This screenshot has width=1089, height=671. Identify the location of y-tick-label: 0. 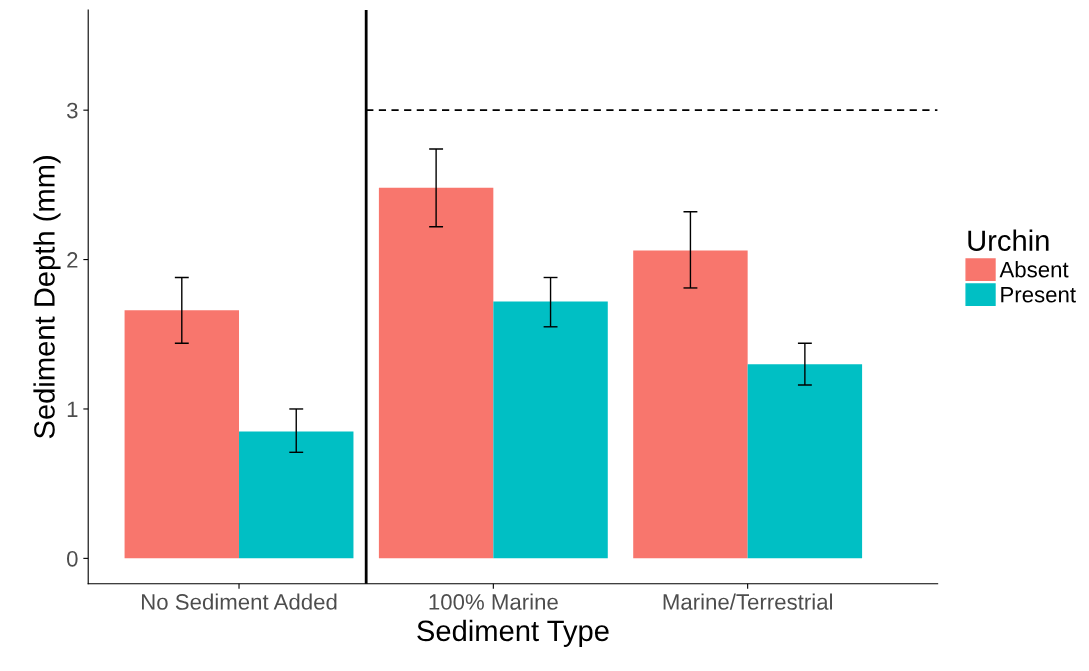
(72, 558).